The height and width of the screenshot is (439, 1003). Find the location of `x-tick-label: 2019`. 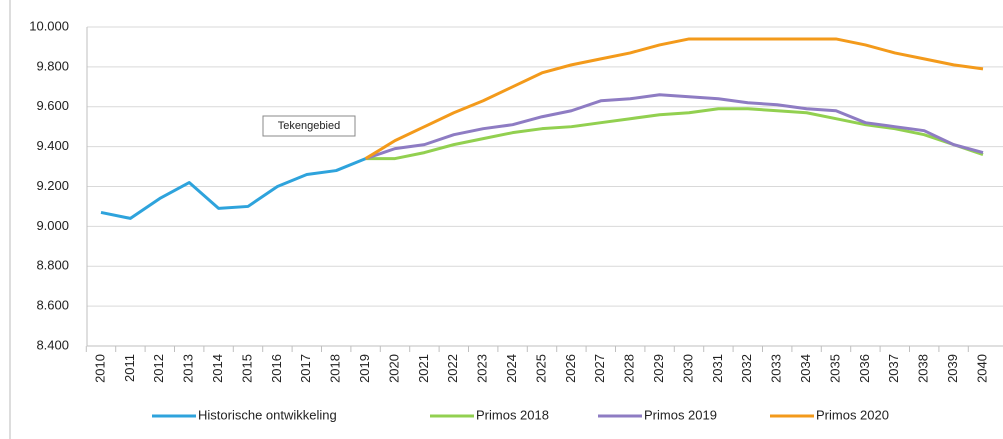

x-tick-label: 2019 is located at coordinates (364, 368).